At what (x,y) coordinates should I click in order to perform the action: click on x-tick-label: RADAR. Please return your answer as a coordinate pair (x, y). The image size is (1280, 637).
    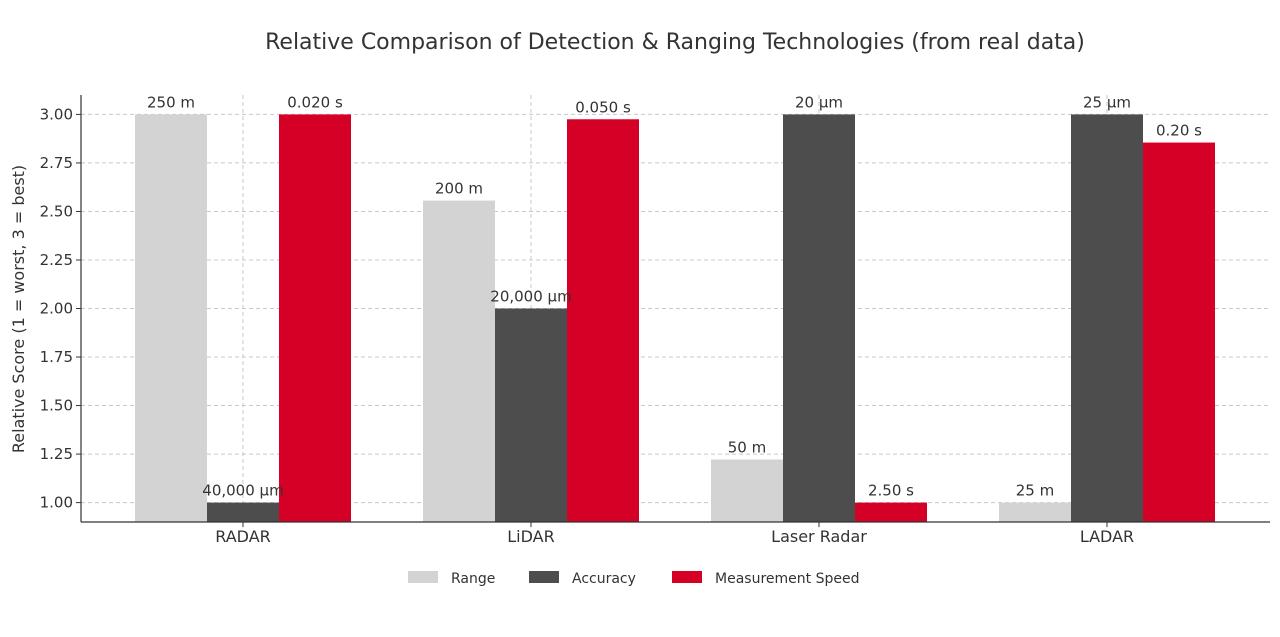
    Looking at the image, I should click on (243, 536).